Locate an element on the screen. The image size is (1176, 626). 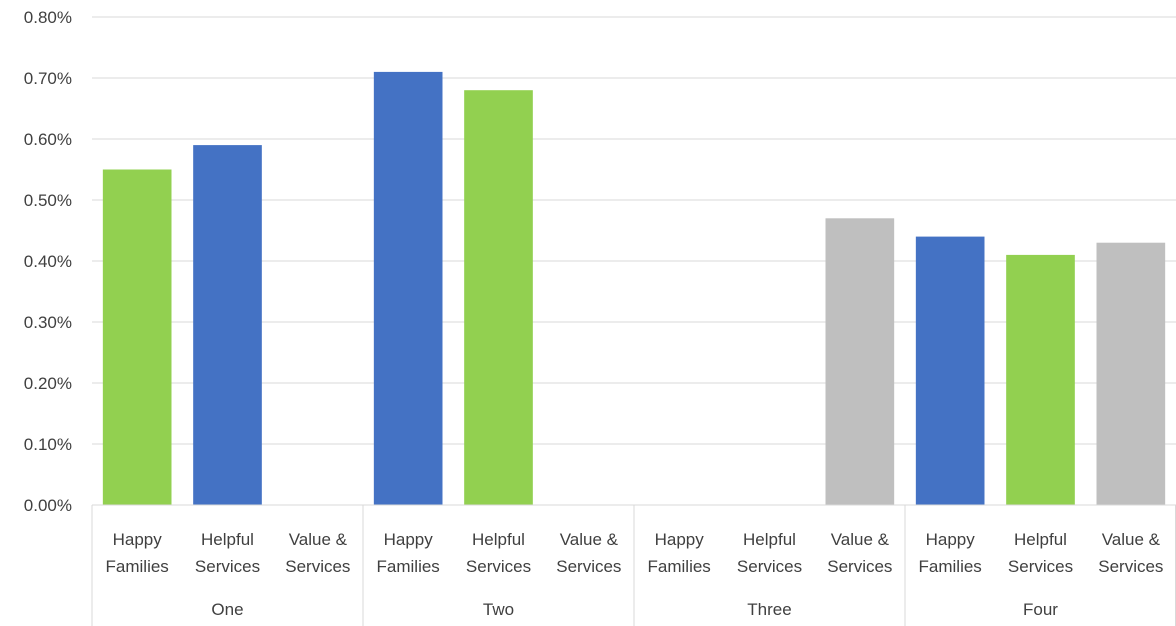
y-tick-label: 0.30% is located at coordinates (48, 322).